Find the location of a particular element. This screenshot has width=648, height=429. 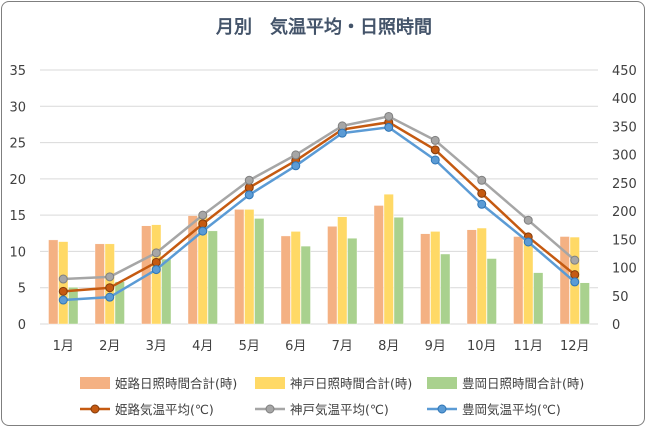

x-tick-label: 9月 is located at coordinates (435, 346).